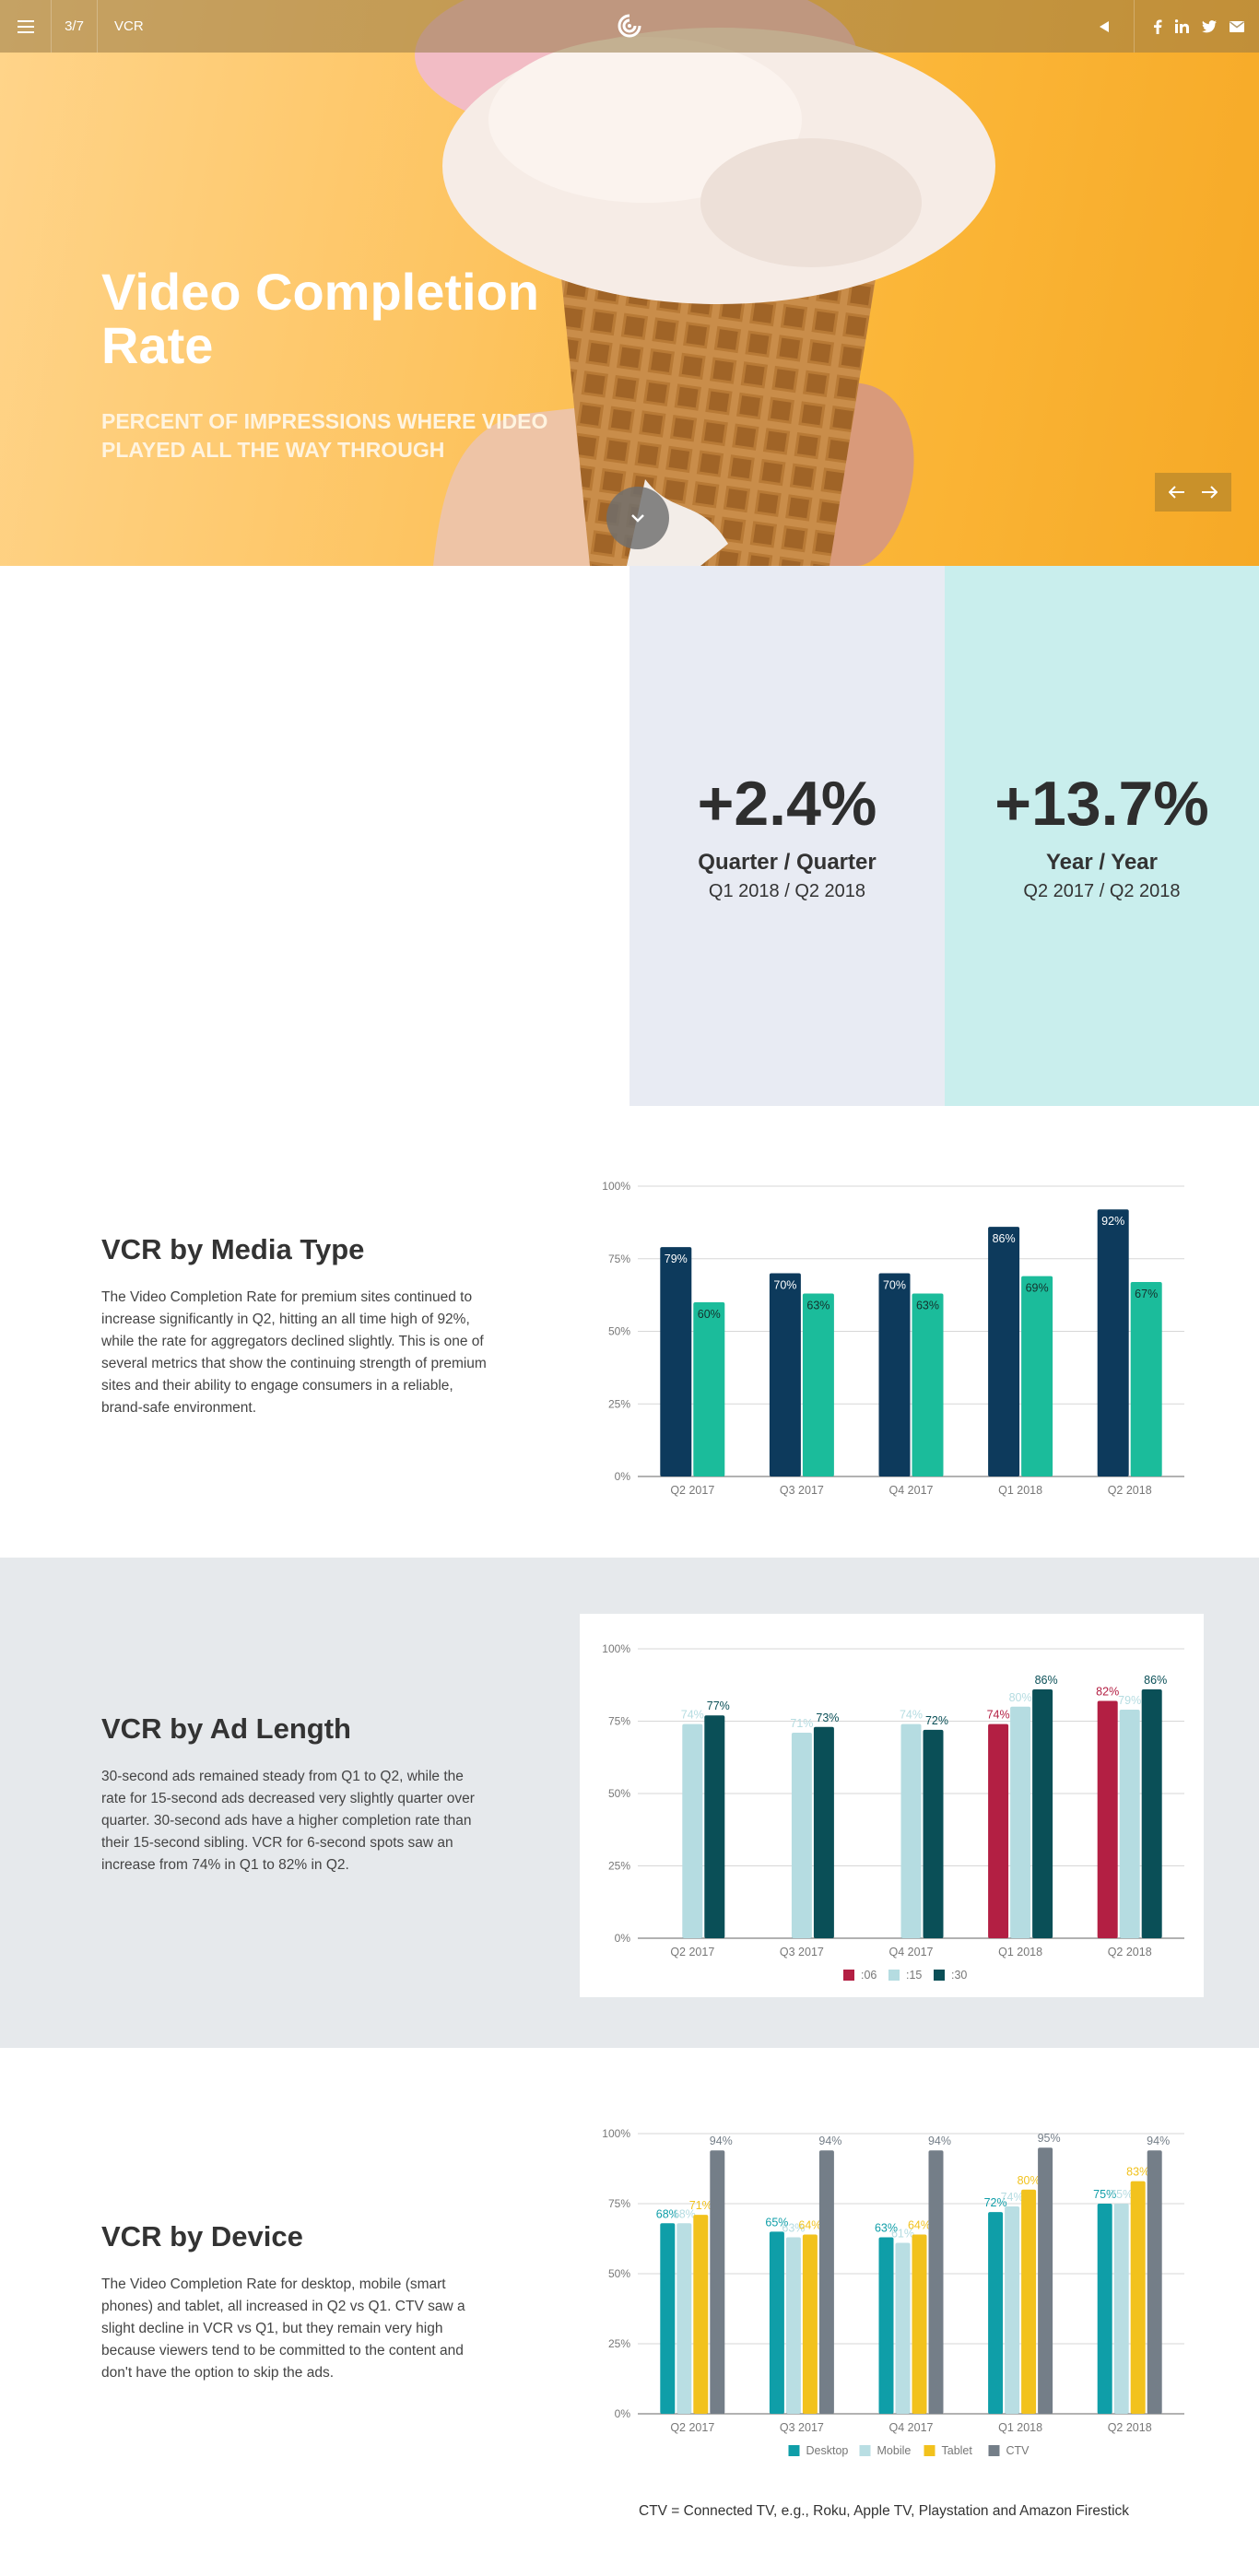  Describe the element at coordinates (1182, 26) in the screenshot. I see `linkedin-icon` at that location.